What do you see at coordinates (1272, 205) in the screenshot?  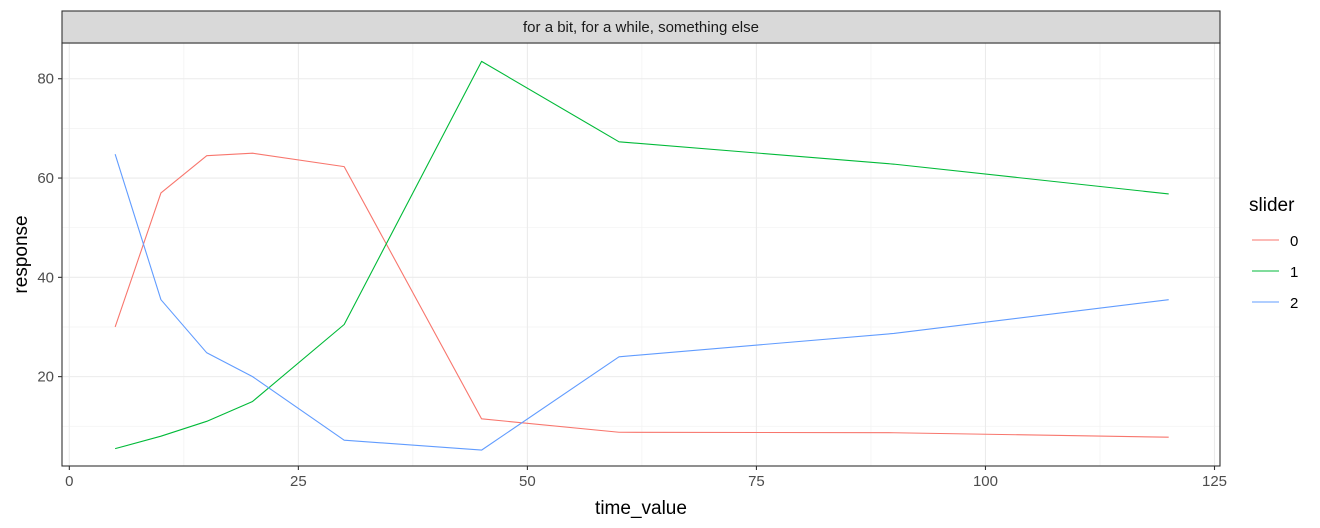 I see `legend-title: slider` at bounding box center [1272, 205].